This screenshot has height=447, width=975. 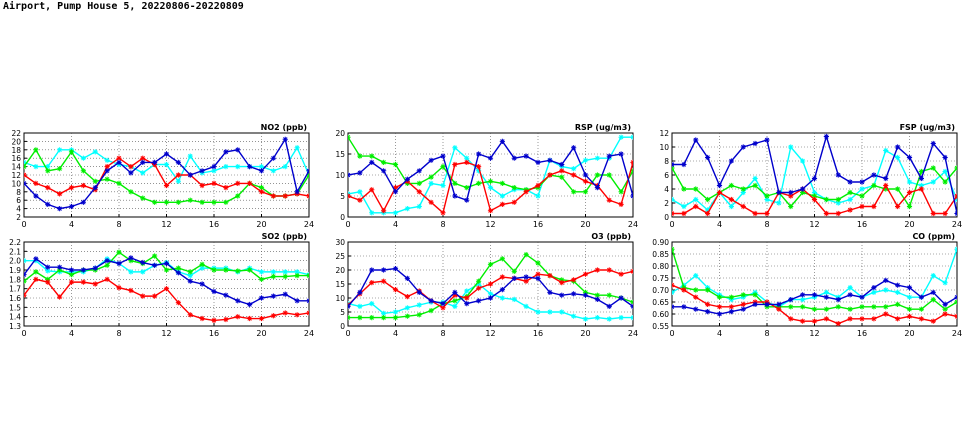 What do you see at coordinates (340, 256) in the screenshot?
I see `y-tick-label: 25` at bounding box center [340, 256].